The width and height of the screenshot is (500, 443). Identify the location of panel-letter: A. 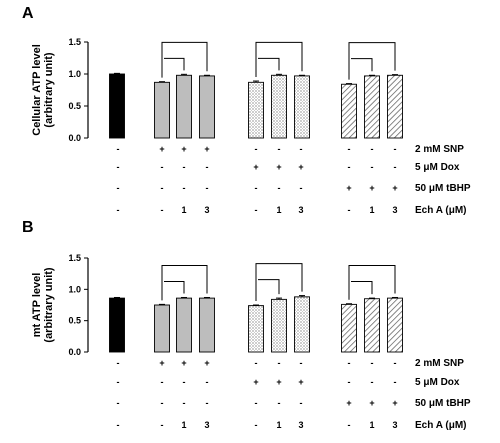
(28, 13).